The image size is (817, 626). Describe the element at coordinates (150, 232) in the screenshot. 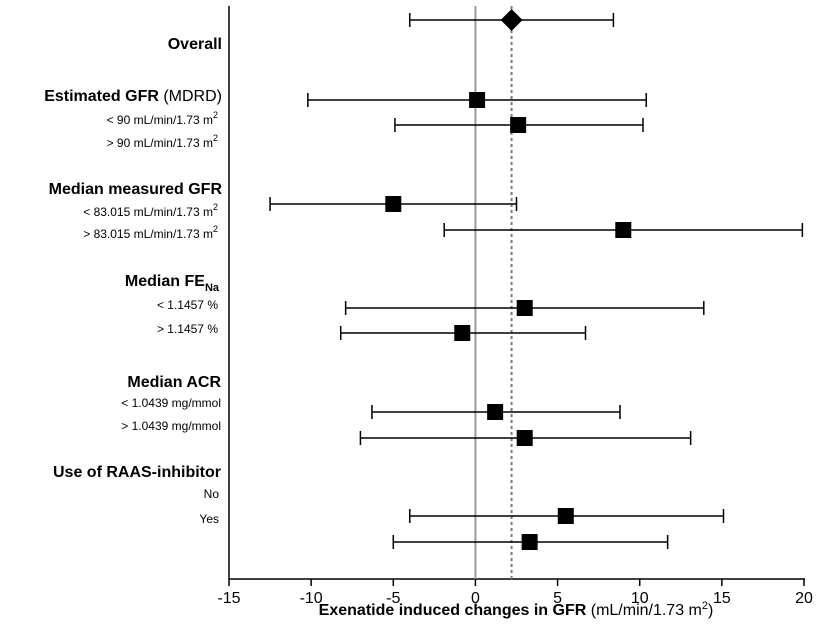

I see `row-label-mgfr-above: > 83.015 mL/min/1.73 m2` at that location.